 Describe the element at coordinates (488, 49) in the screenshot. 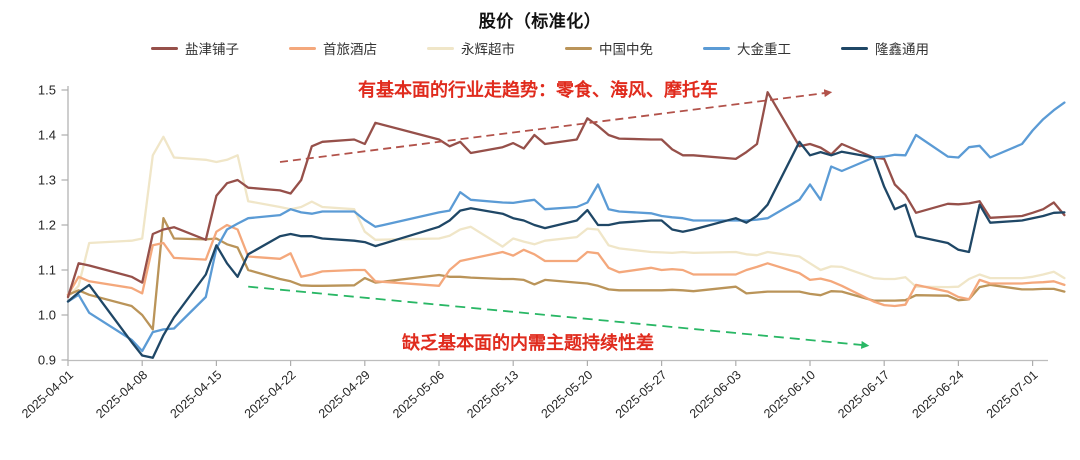

I see `legend-label: 永辉超市` at that location.